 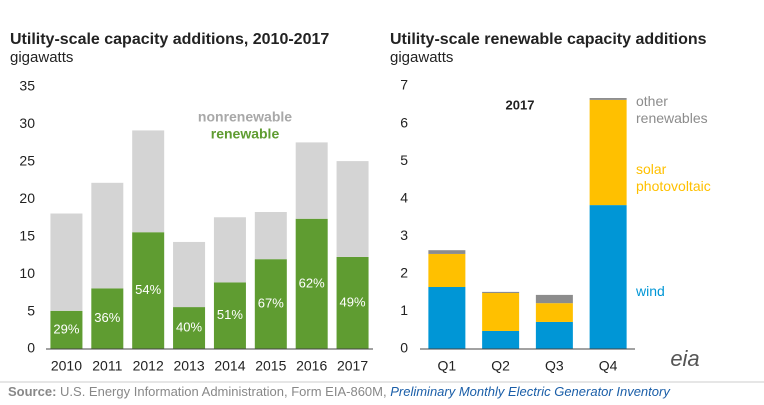 I want to click on y-tick-label: 2, so click(x=404, y=273).